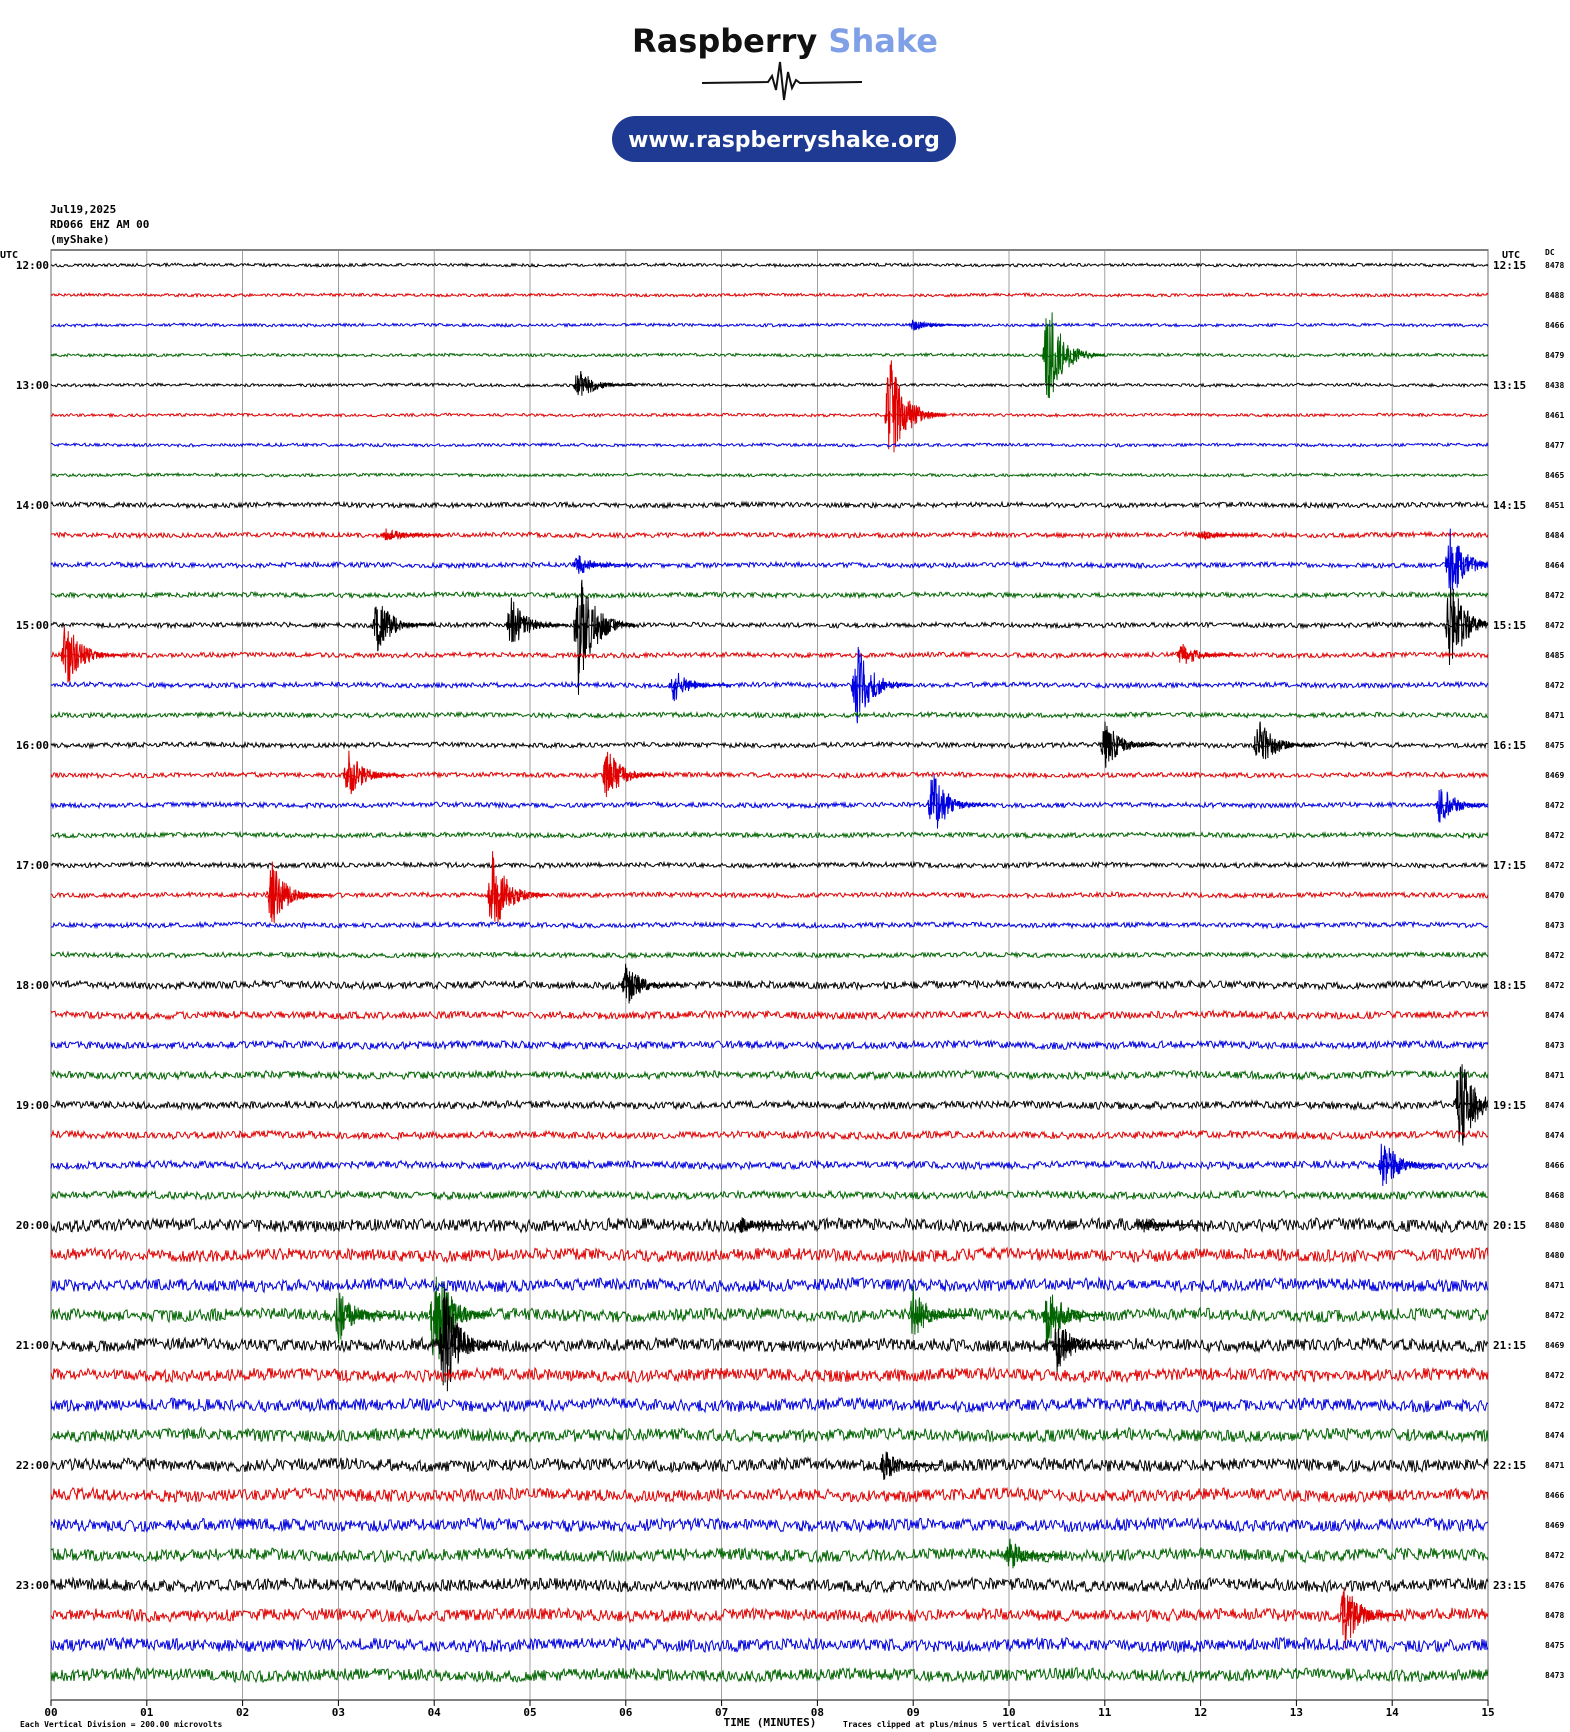 This screenshot has width=1570, height=1732. I want to click on right-axis-label: UTC, so click(1511, 255).